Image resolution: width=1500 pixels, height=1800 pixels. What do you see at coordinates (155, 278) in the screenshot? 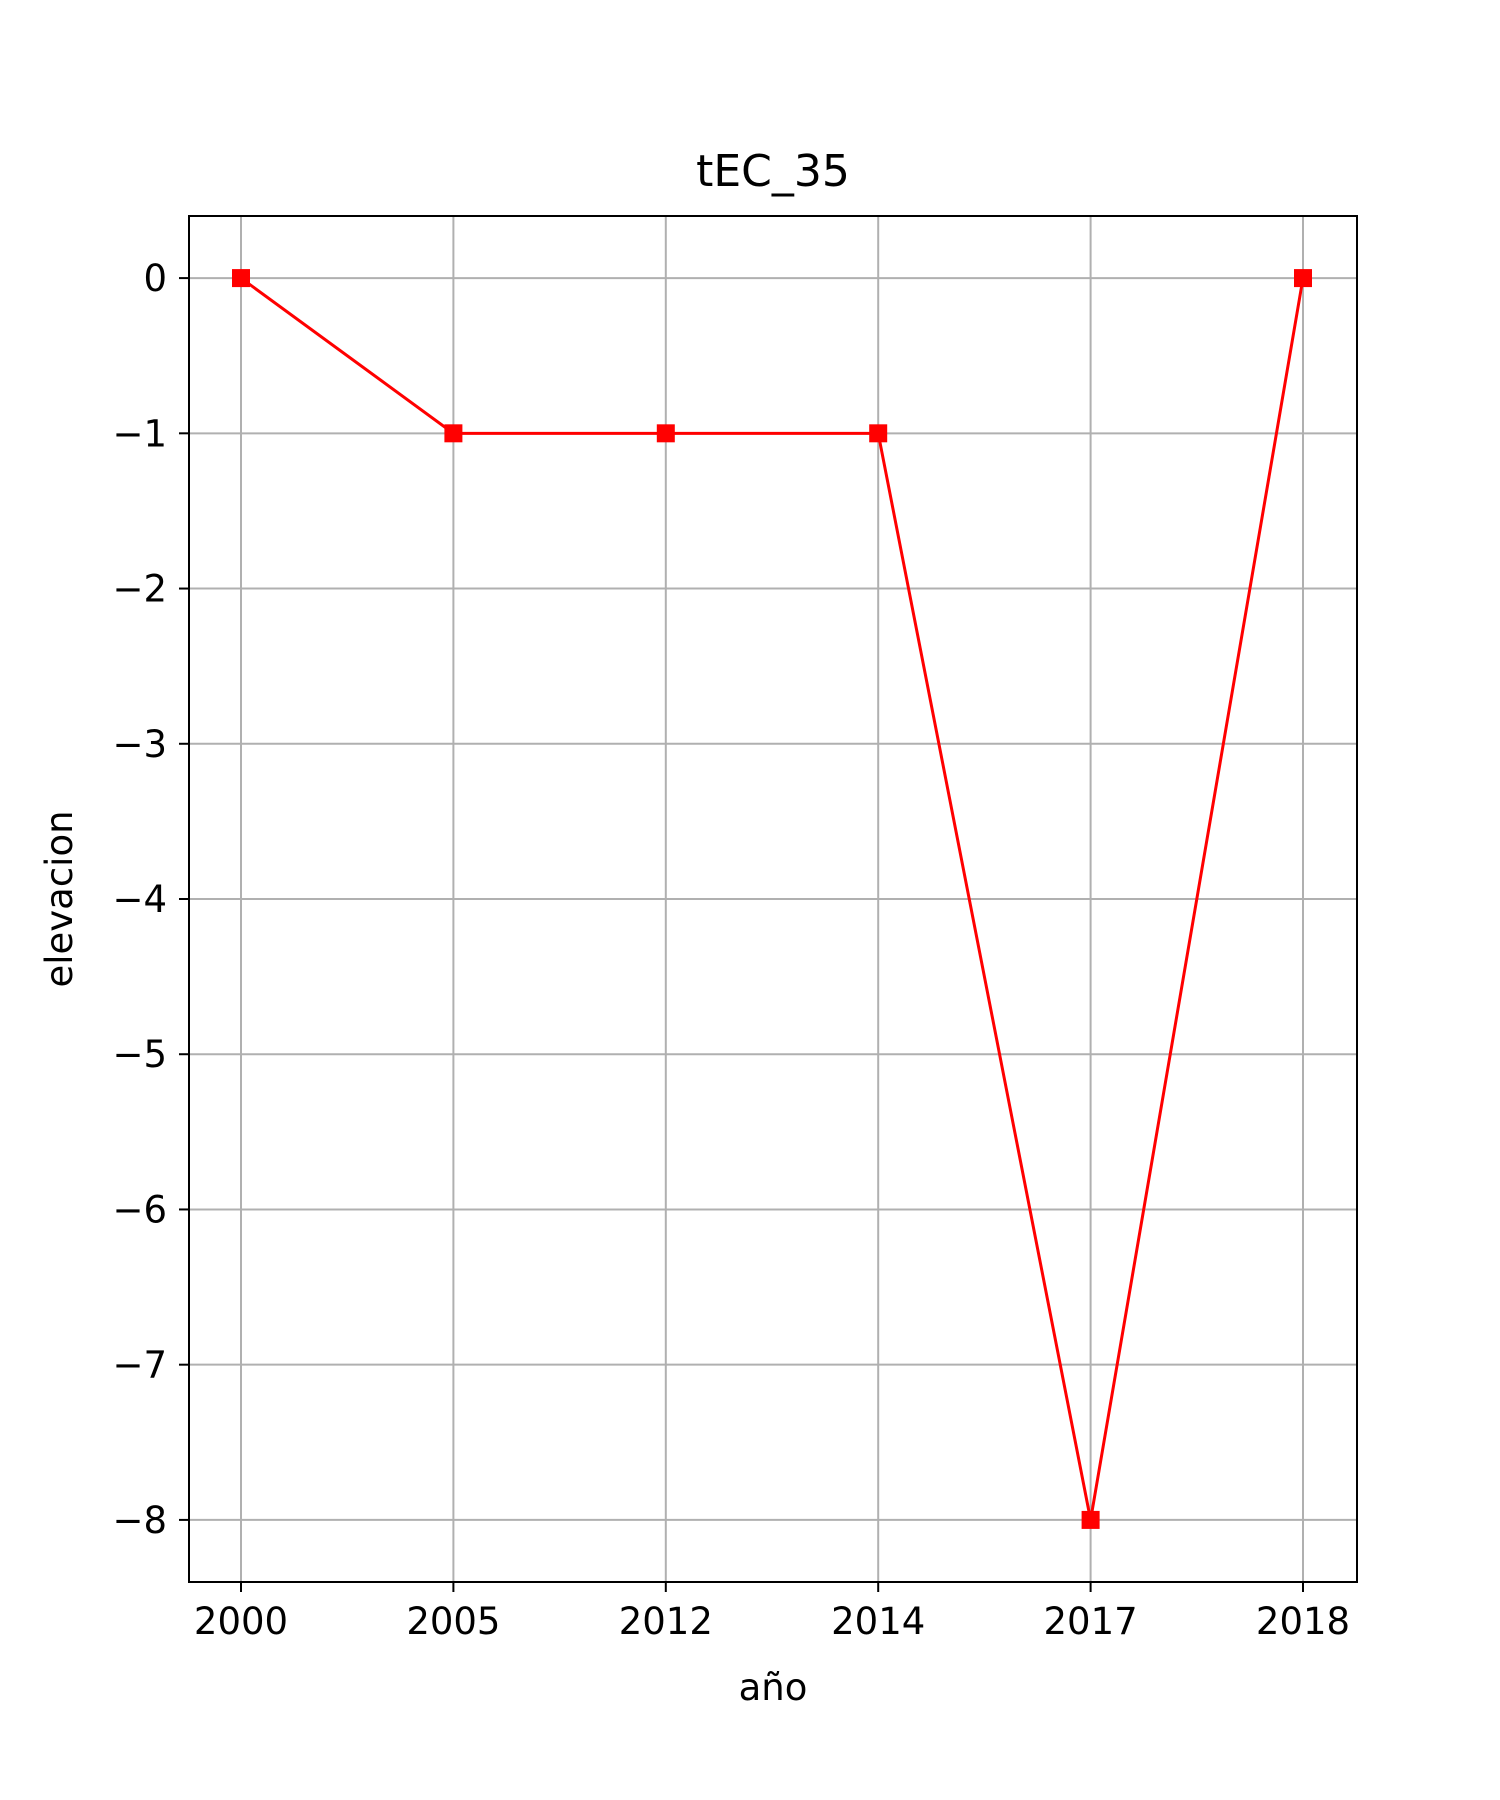
I see `y-tick-label: 0` at bounding box center [155, 278].